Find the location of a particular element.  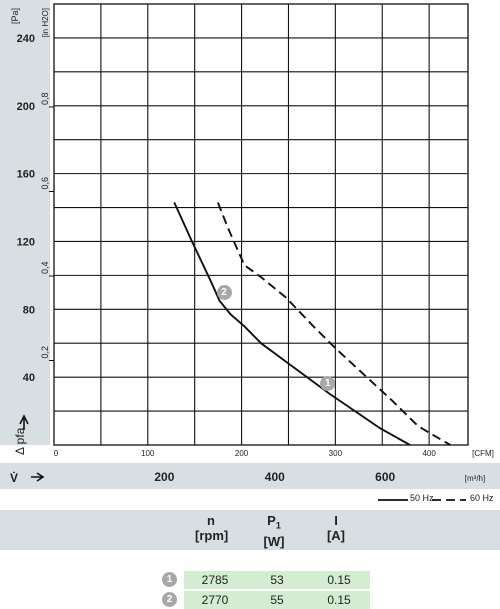

row-2-watts: 55 is located at coordinates (277, 600).